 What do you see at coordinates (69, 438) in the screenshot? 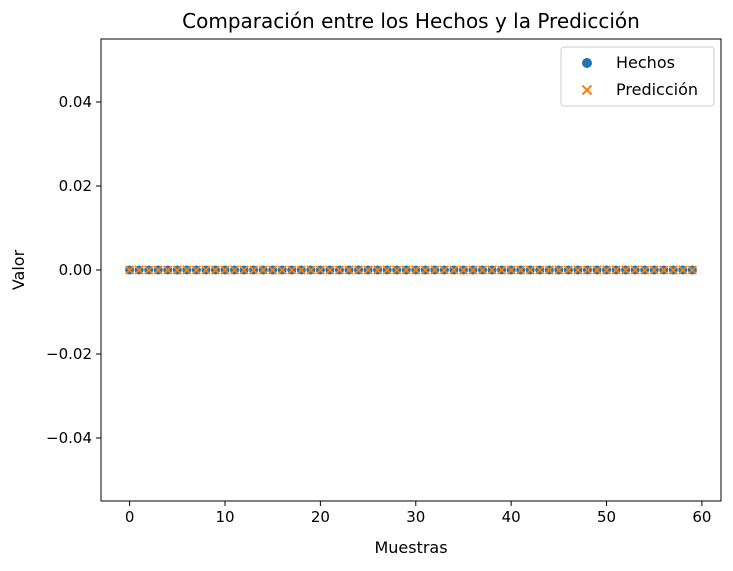
I see `y-tick-label: −0.04` at bounding box center [69, 438].